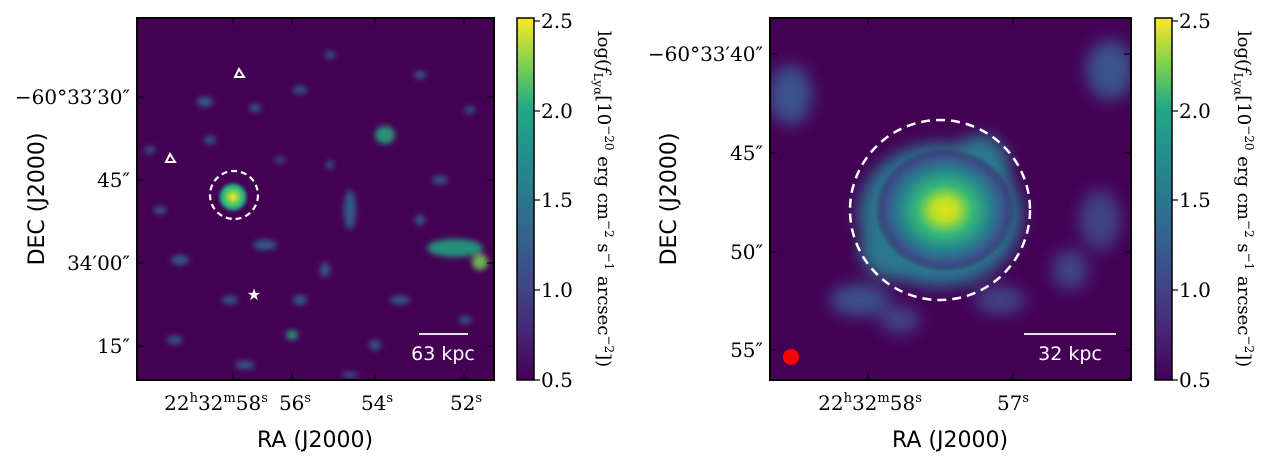 The image size is (1270, 464). What do you see at coordinates (466, 403) in the screenshot?
I see `x-tick-label: 52s` at bounding box center [466, 403].